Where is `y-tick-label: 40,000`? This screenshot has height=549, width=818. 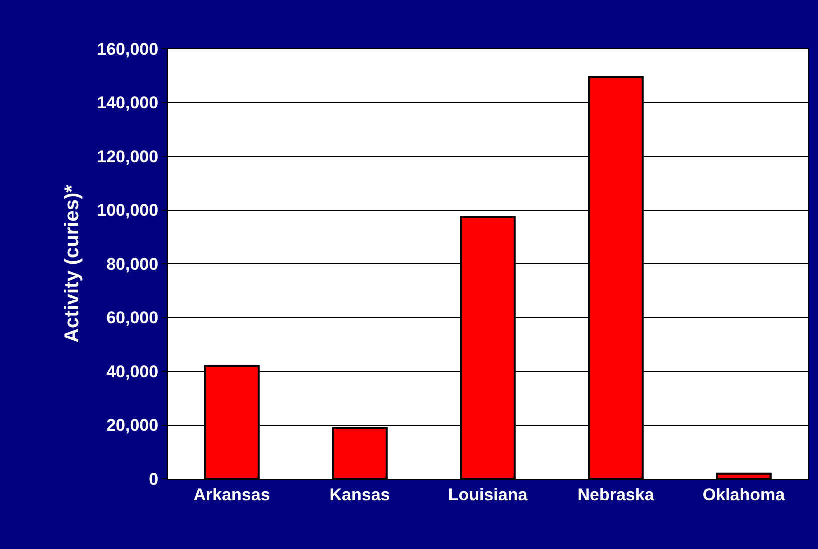 y-tick-label: 40,000 is located at coordinates (132, 372).